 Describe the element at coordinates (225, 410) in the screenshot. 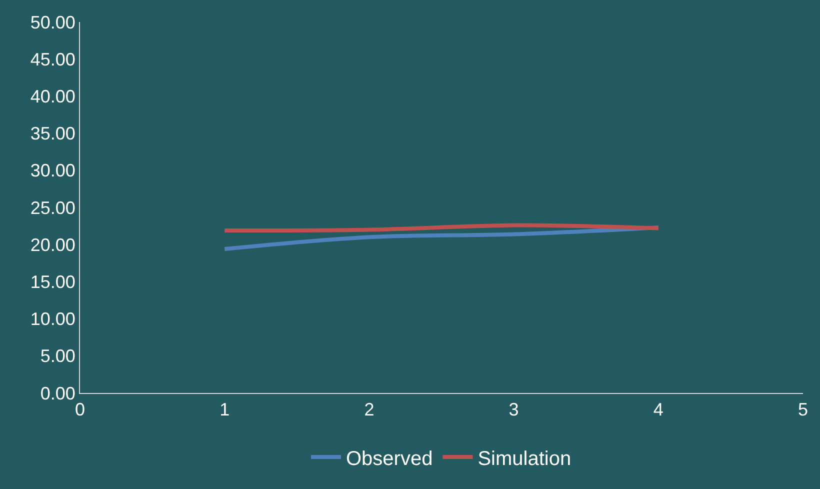

I see `x-tick-label: 1` at that location.